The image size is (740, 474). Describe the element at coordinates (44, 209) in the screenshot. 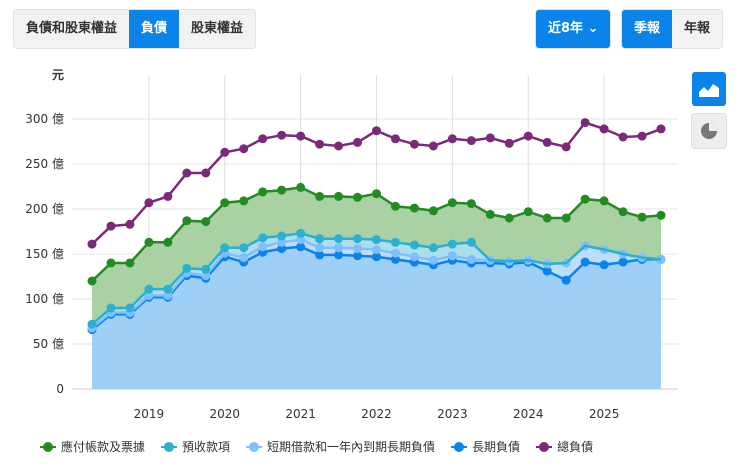

I see `y-tick-label: 200 億` at that location.